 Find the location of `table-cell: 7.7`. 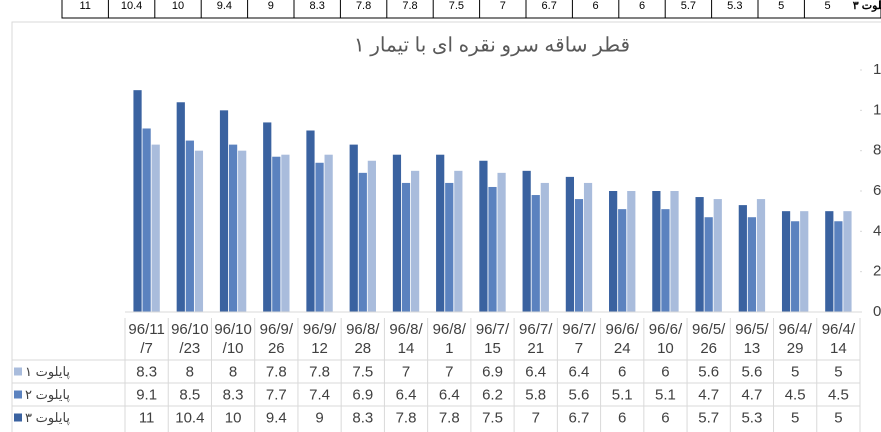

table-cell: 7.7 is located at coordinates (276, 394).